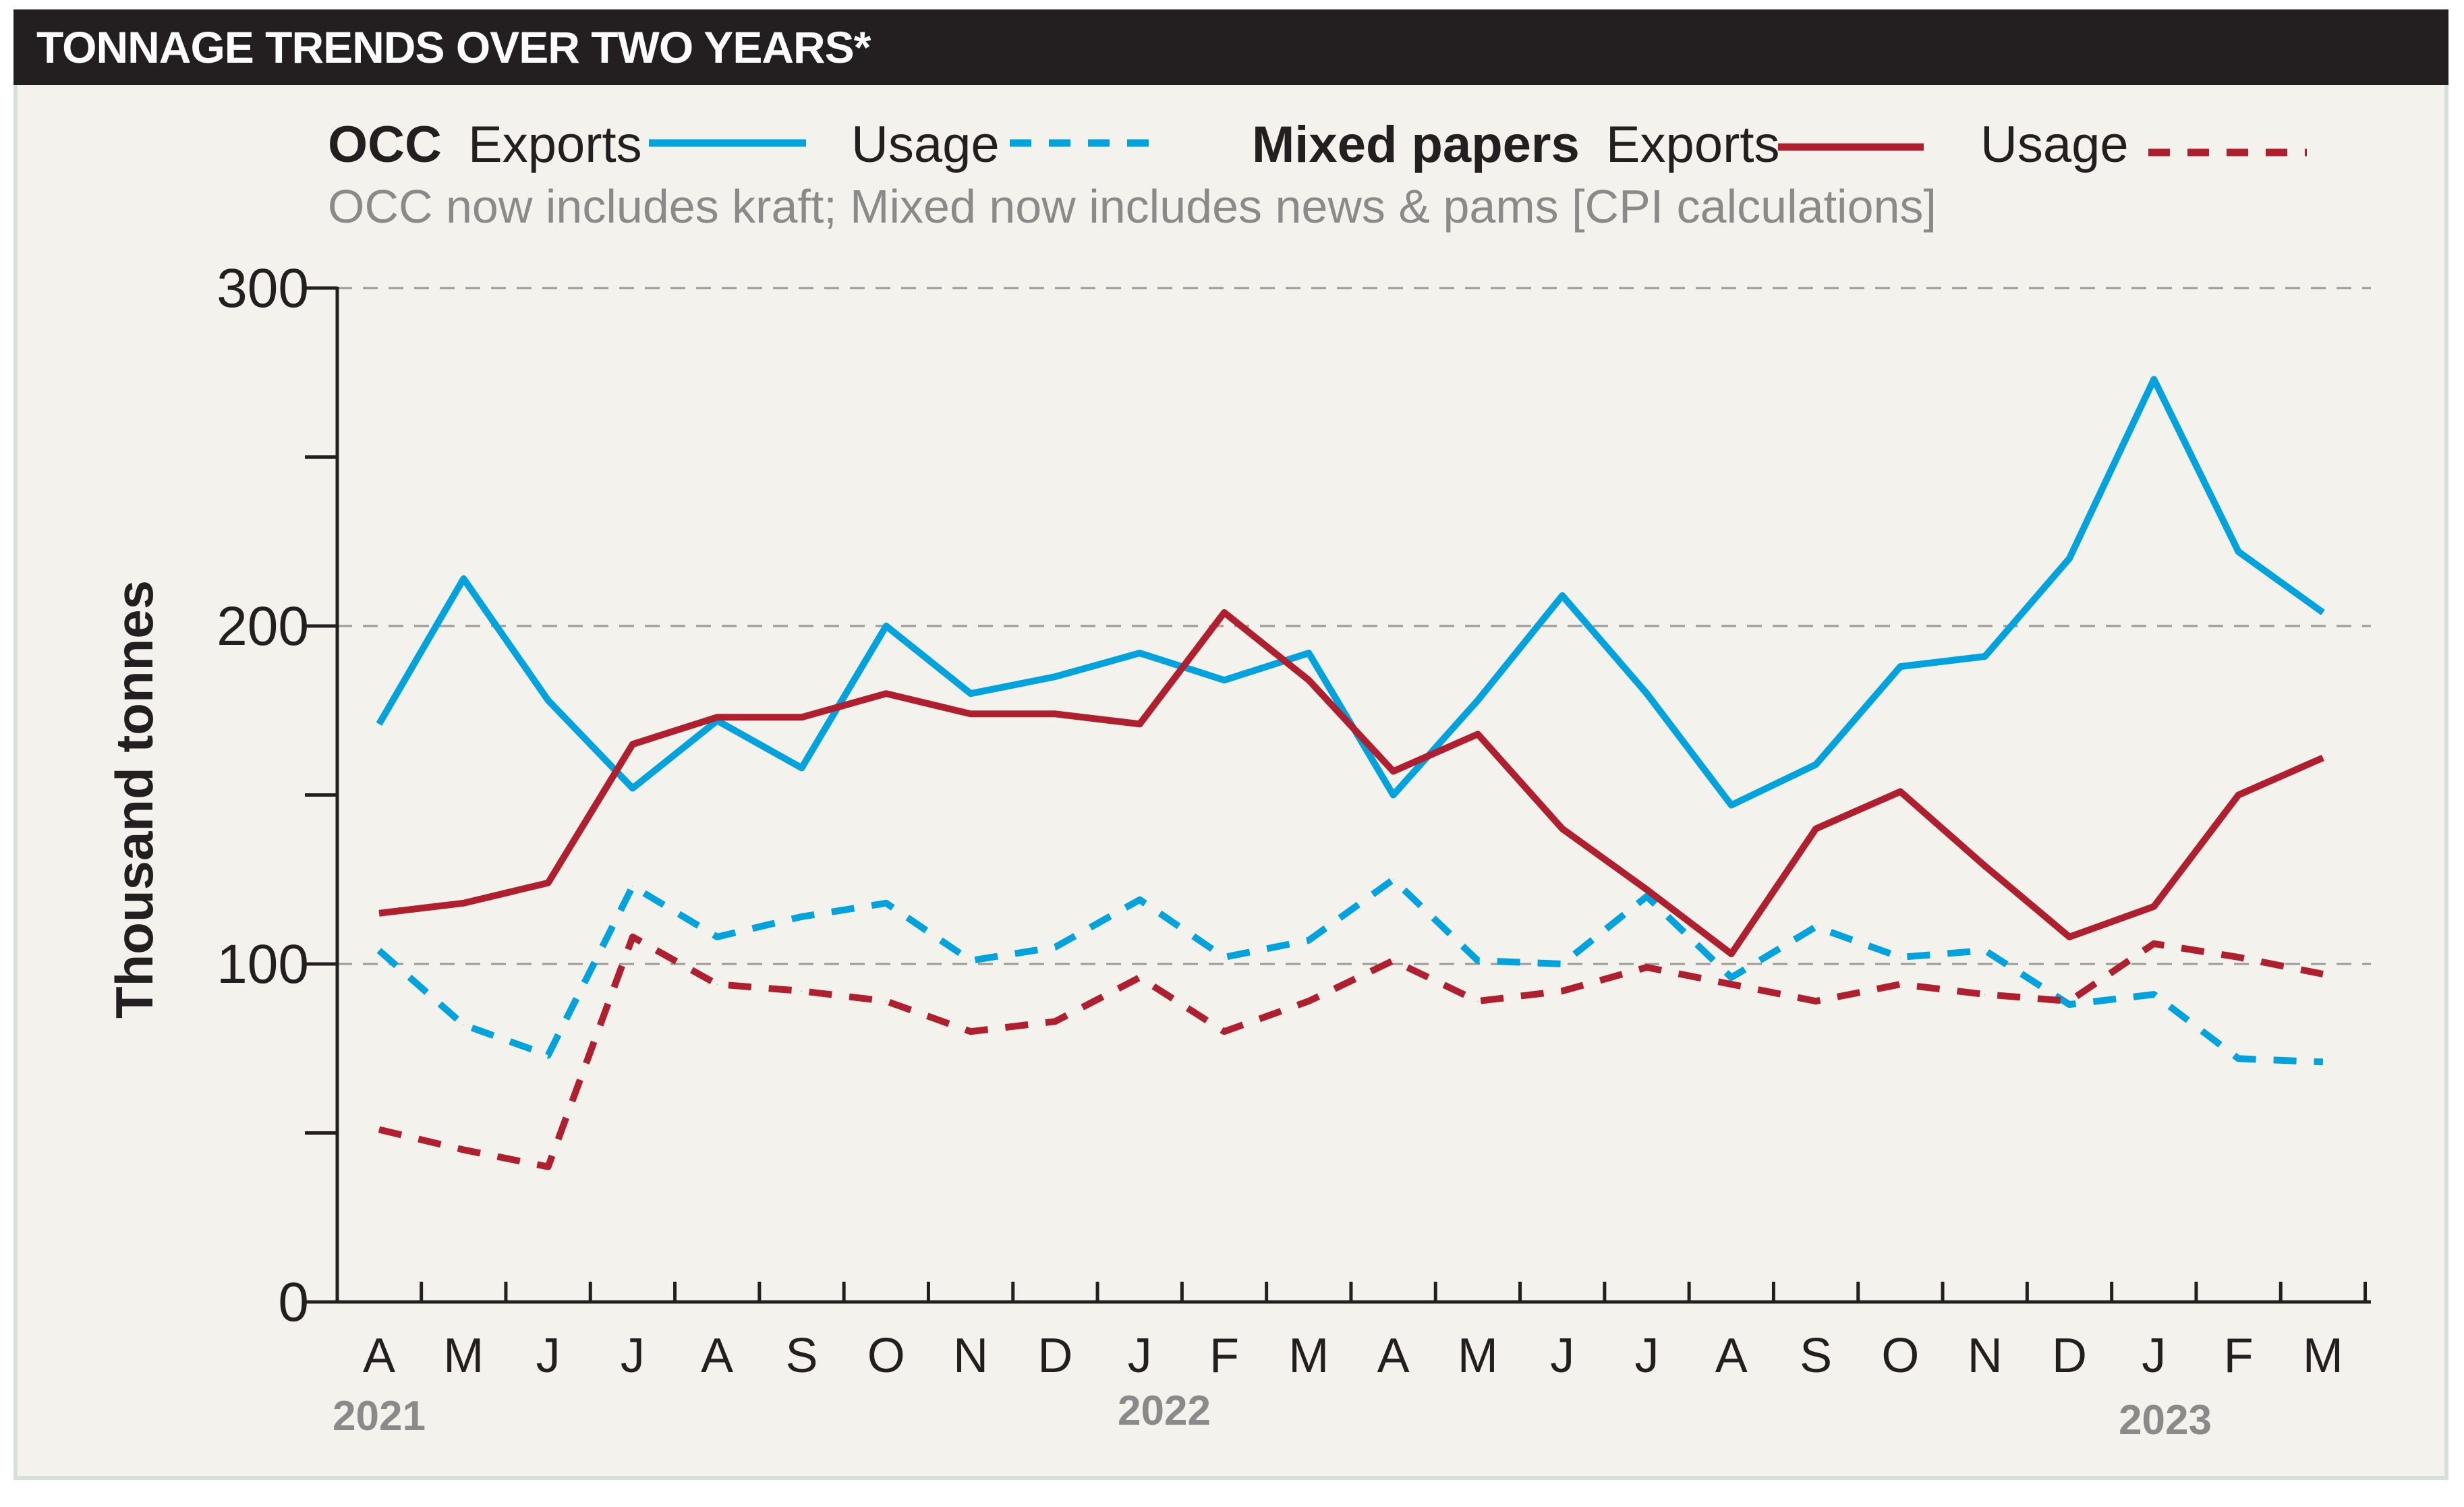 This screenshot has height=1507, width=2464. I want to click on x-tick-label-3: J, so click(633, 1356).